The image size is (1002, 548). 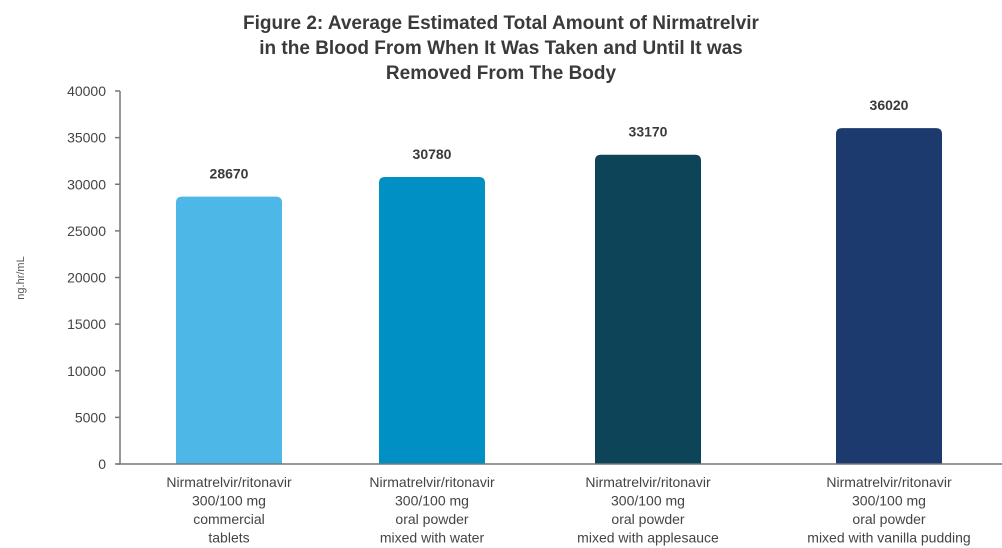 I want to click on category-label-1-line-4: tablets, so click(x=228, y=538).